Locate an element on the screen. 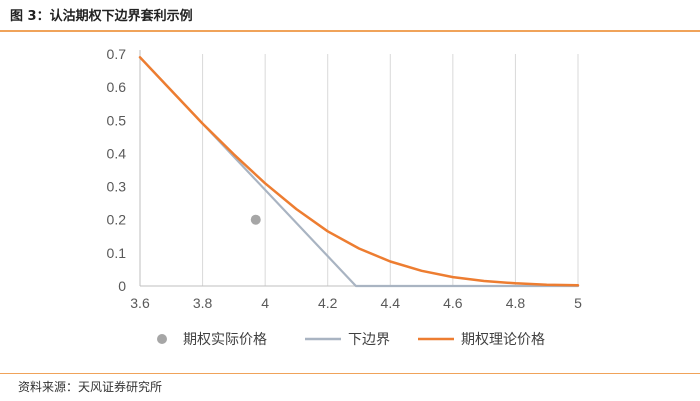 Image resolution: width=700 pixels, height=401 pixels. chart-legend: 期权实际价格 下边界 期权理论价格 is located at coordinates (351, 340).